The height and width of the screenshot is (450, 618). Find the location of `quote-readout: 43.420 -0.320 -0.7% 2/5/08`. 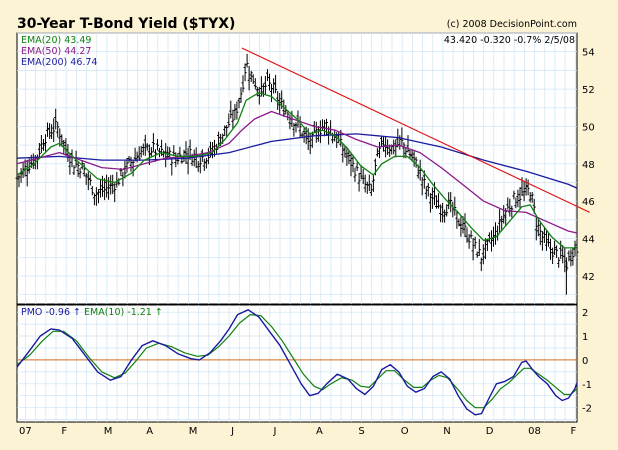

quote-readout: 43.420 -0.320 -0.7% 2/5/08 is located at coordinates (509, 40).